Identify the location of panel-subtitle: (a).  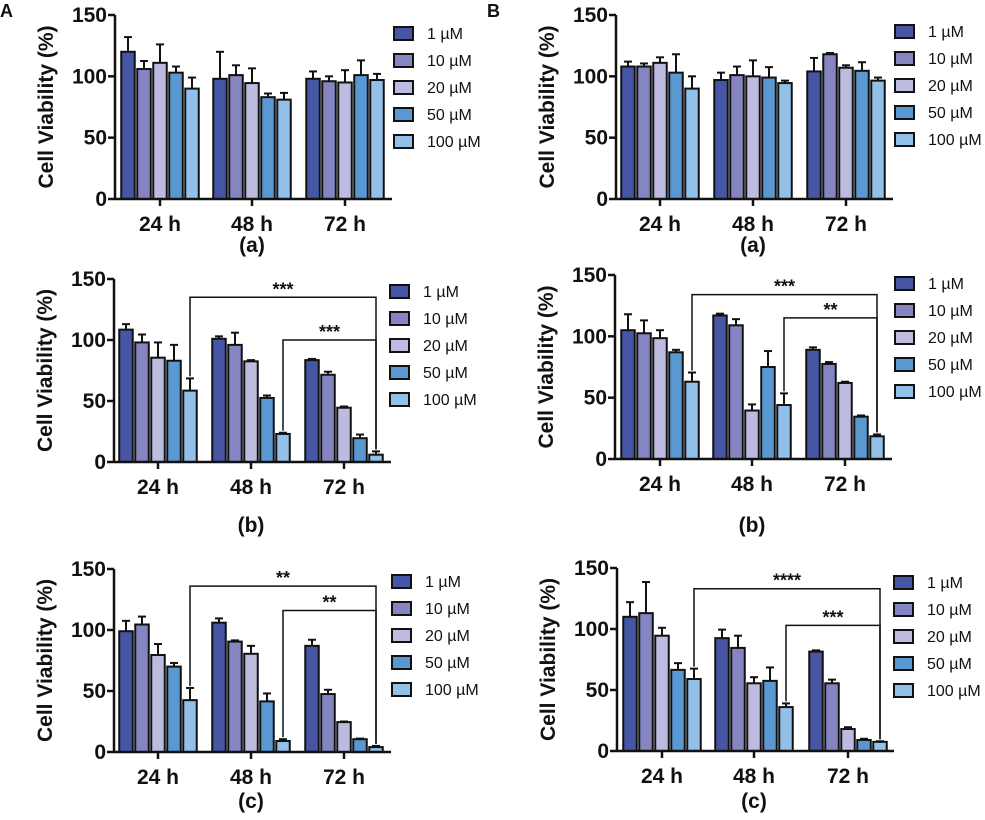
(753, 245).